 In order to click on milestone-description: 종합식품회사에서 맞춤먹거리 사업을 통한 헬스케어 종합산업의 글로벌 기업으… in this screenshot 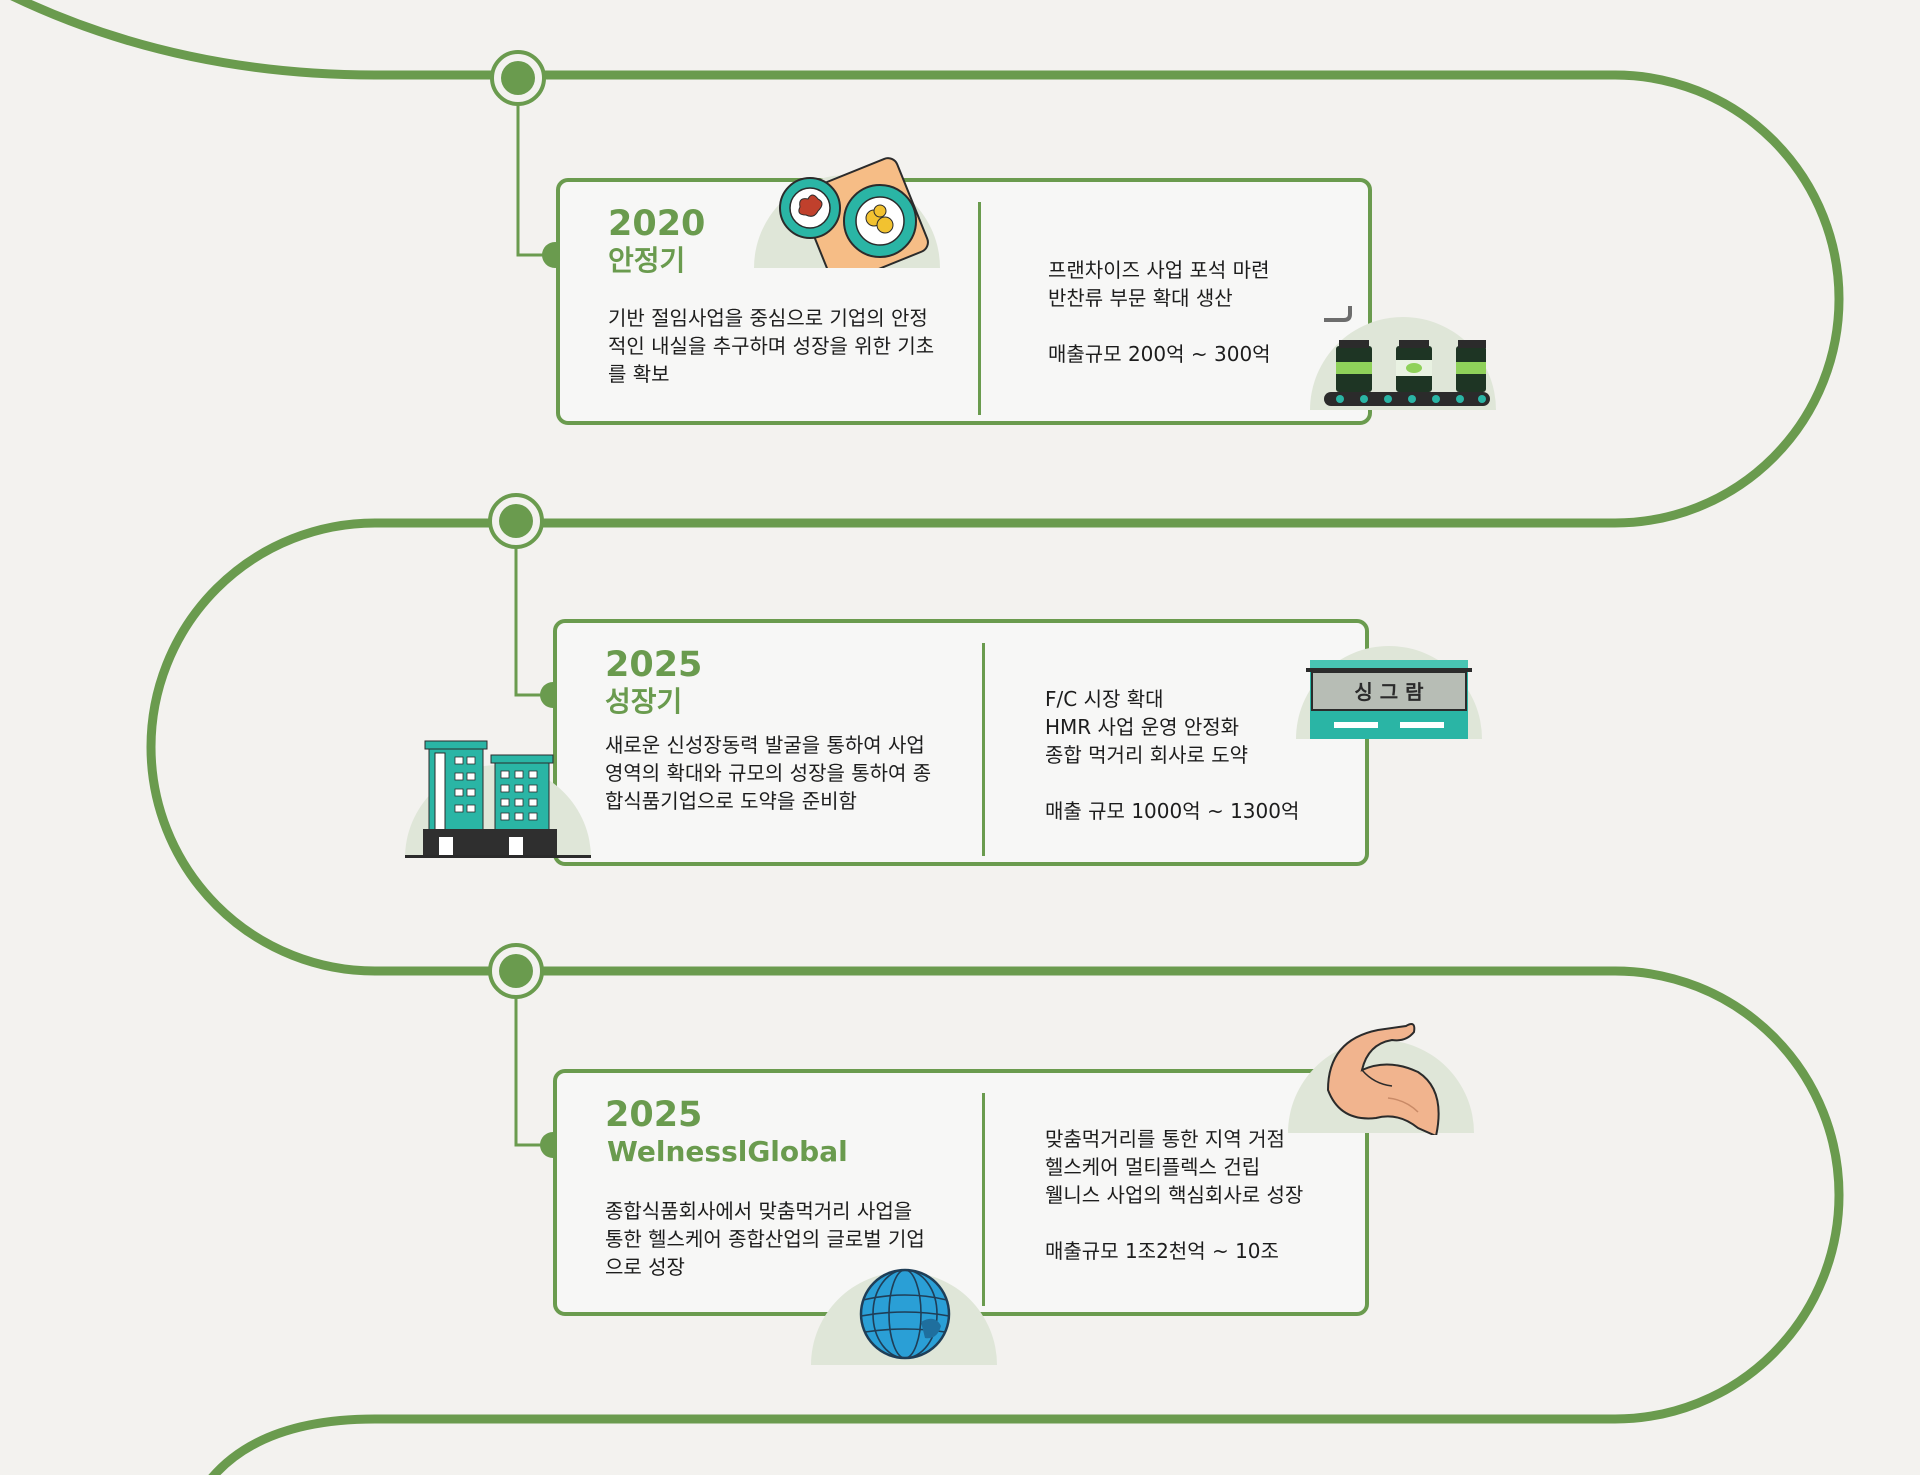, I will do `click(765, 1239)`.